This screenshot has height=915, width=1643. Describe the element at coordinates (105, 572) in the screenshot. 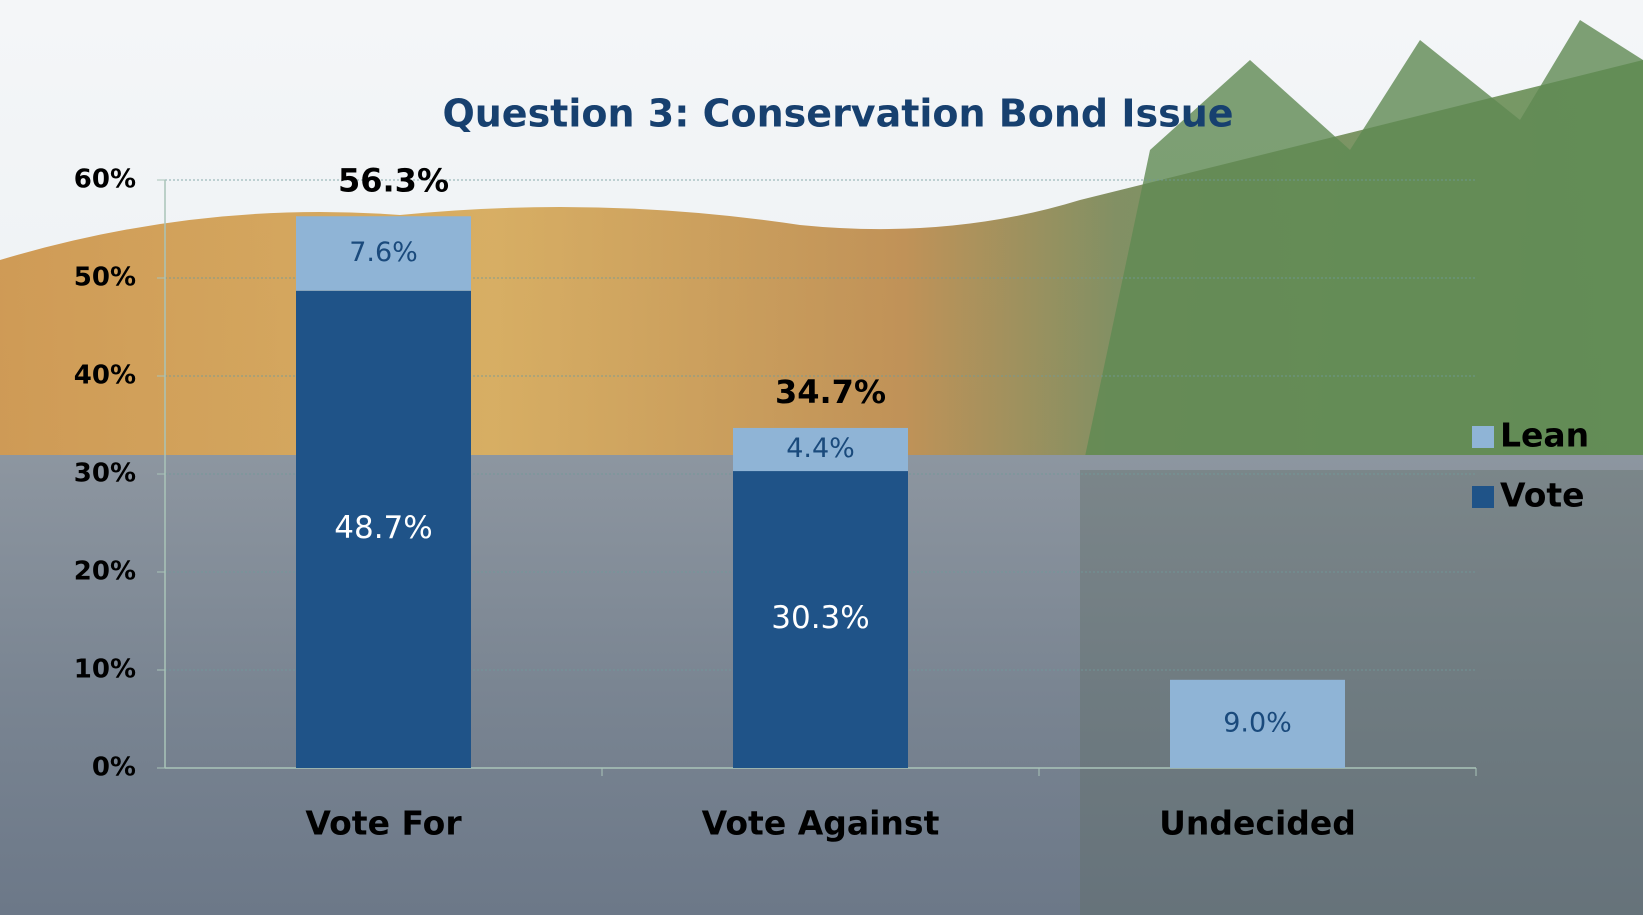

I see `y-tick-label: 20%` at that location.